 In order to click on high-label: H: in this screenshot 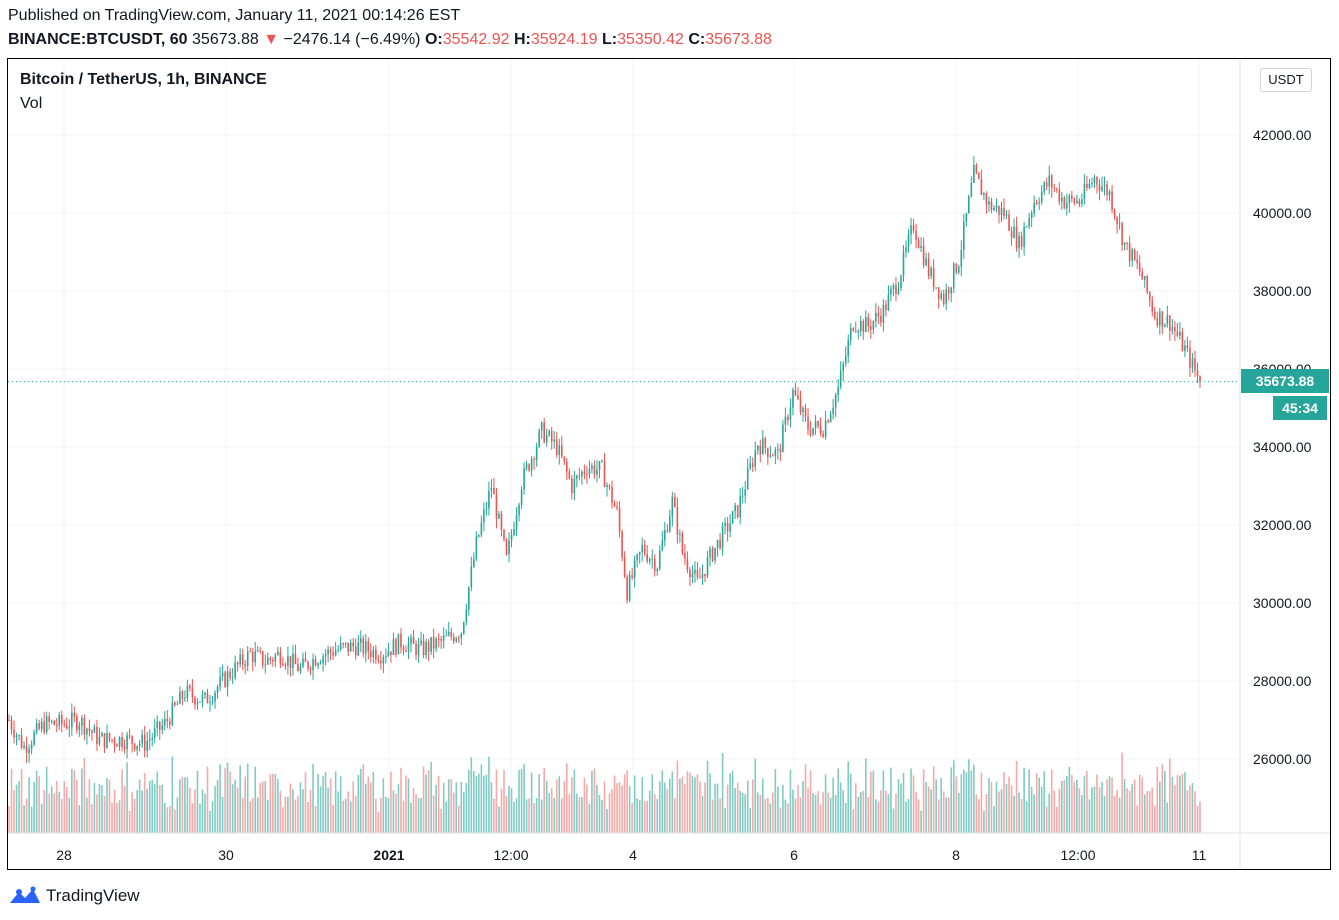, I will do `click(522, 39)`.